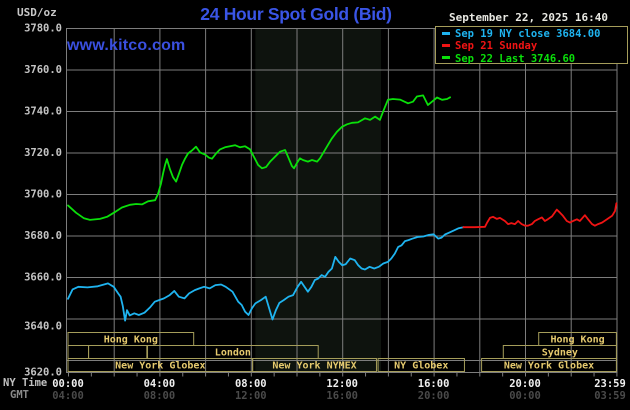 The width and height of the screenshot is (630, 410). I want to click on series-line-sep21, so click(540, 215).